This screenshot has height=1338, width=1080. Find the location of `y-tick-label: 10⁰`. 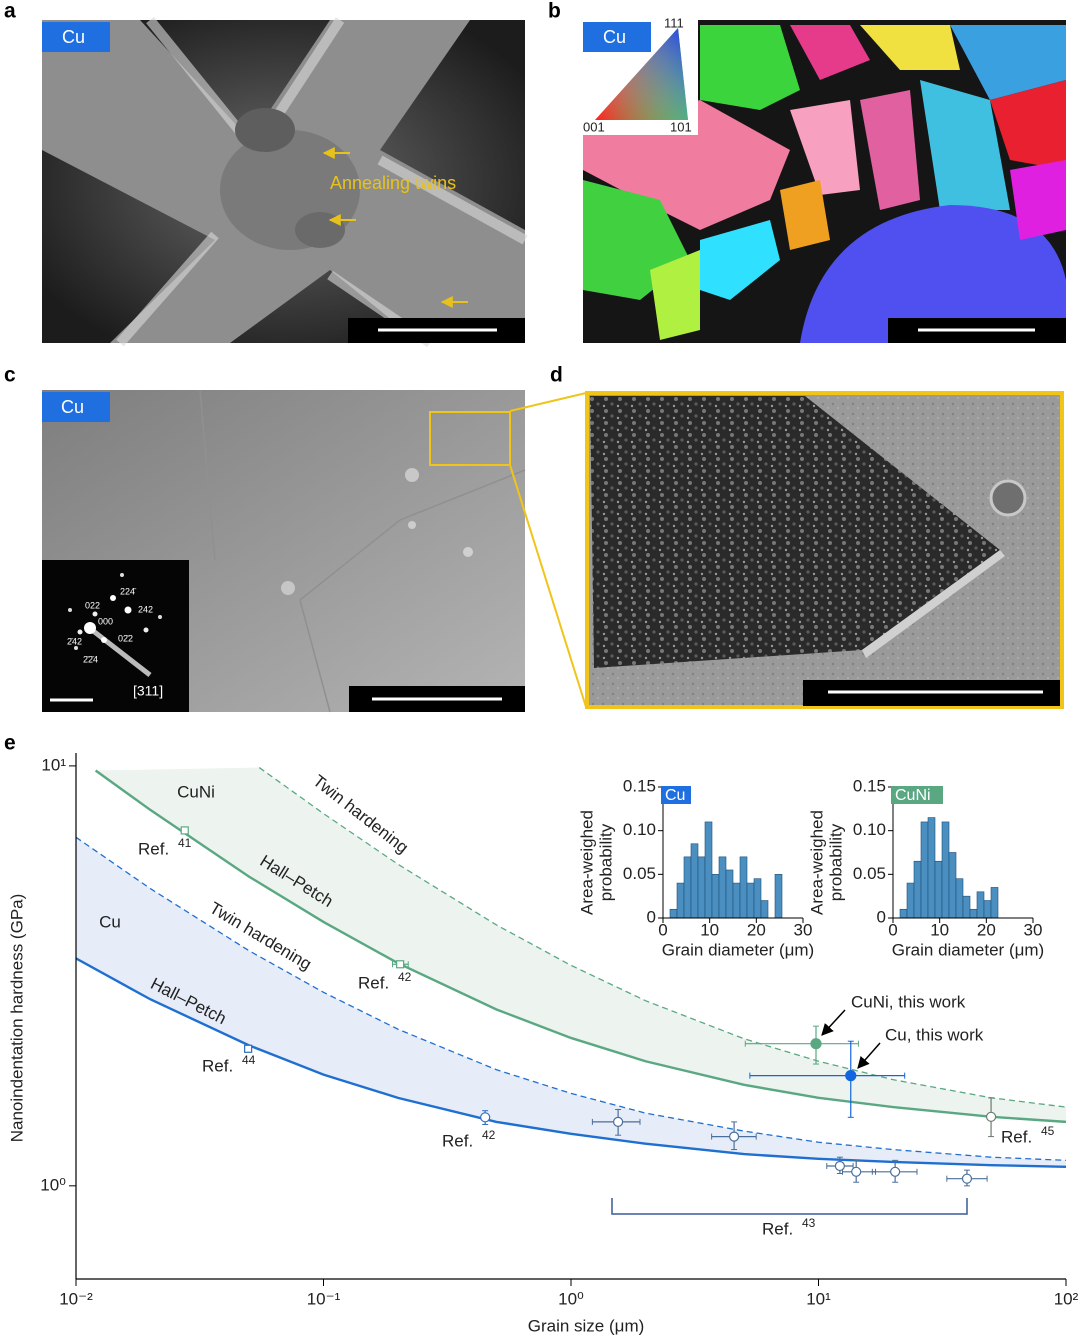

y-tick-label: 10⁰ is located at coordinates (53, 1184).